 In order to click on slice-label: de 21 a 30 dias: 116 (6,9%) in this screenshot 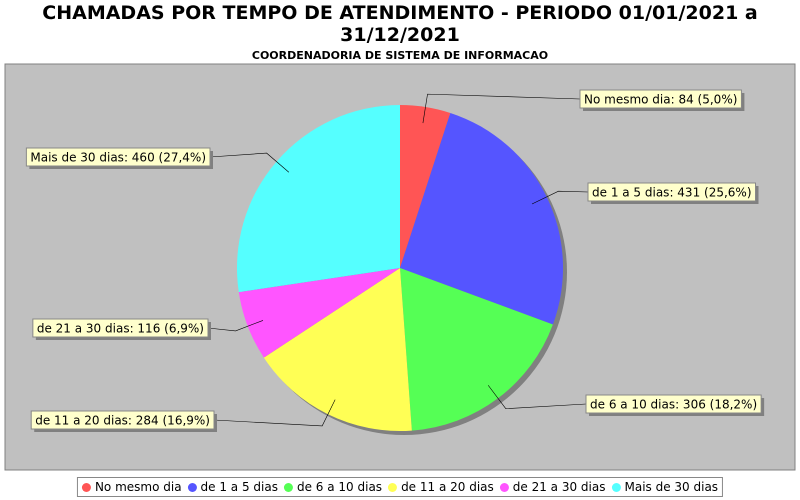, I will do `click(120, 329)`.